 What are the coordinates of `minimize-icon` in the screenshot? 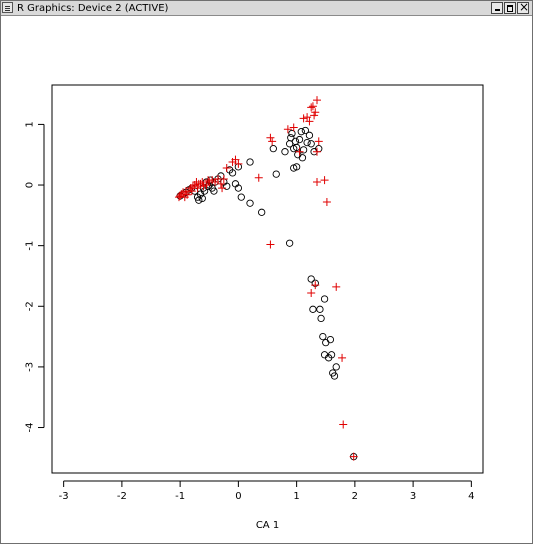 It's located at (497, 8).